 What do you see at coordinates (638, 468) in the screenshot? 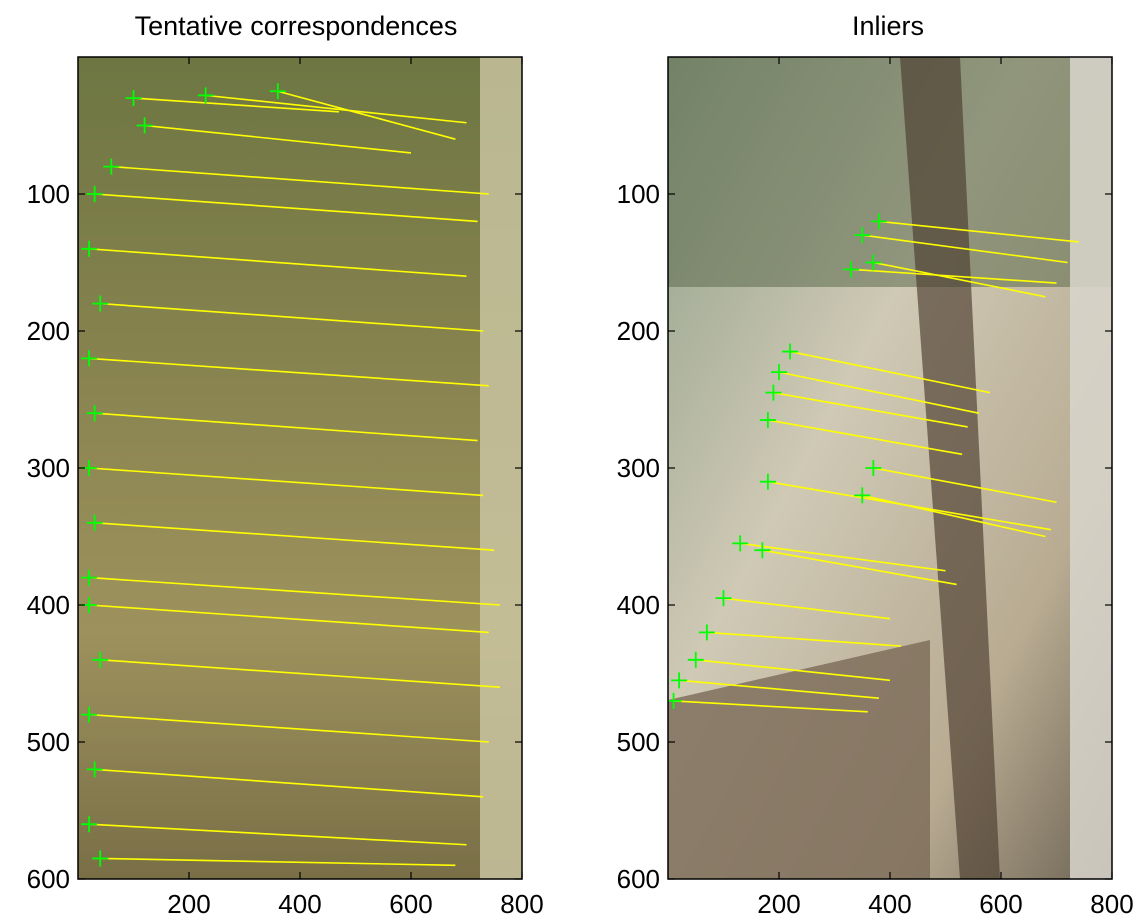
I see `ytick-label-right-300: 300` at bounding box center [638, 468].